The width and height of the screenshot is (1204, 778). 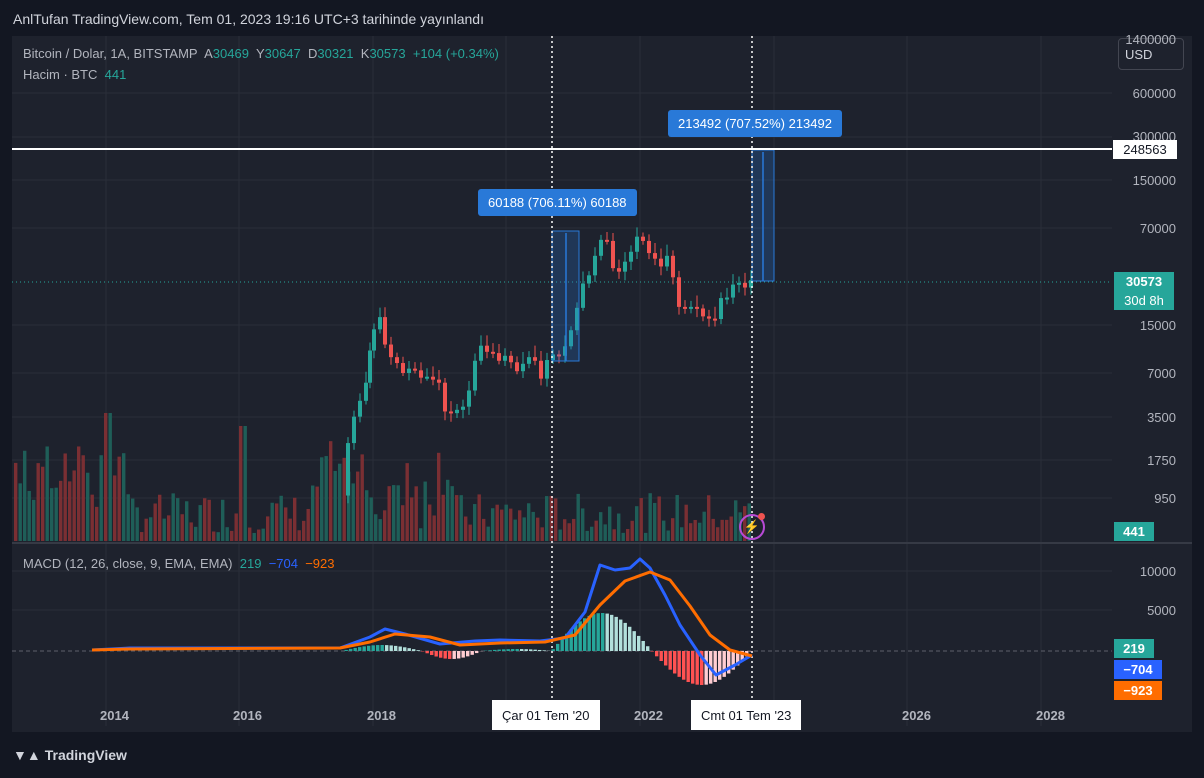 What do you see at coordinates (110, 53) in the screenshot?
I see `symbol-name: Bitcoin / Dolar, 1A, BITSTAMP` at bounding box center [110, 53].